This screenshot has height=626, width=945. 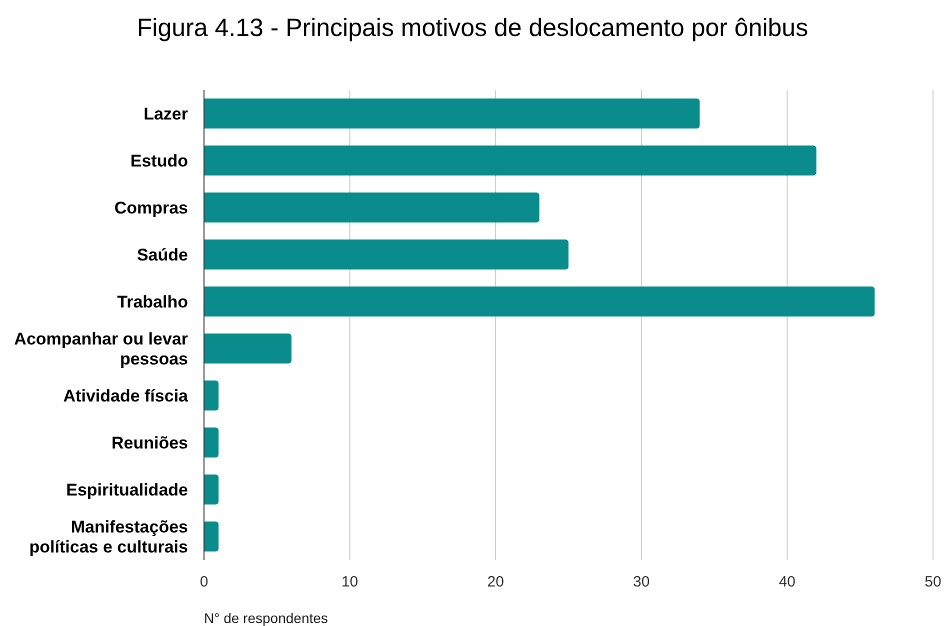 What do you see at coordinates (349, 582) in the screenshot?
I see `x-tick-label: 10` at bounding box center [349, 582].